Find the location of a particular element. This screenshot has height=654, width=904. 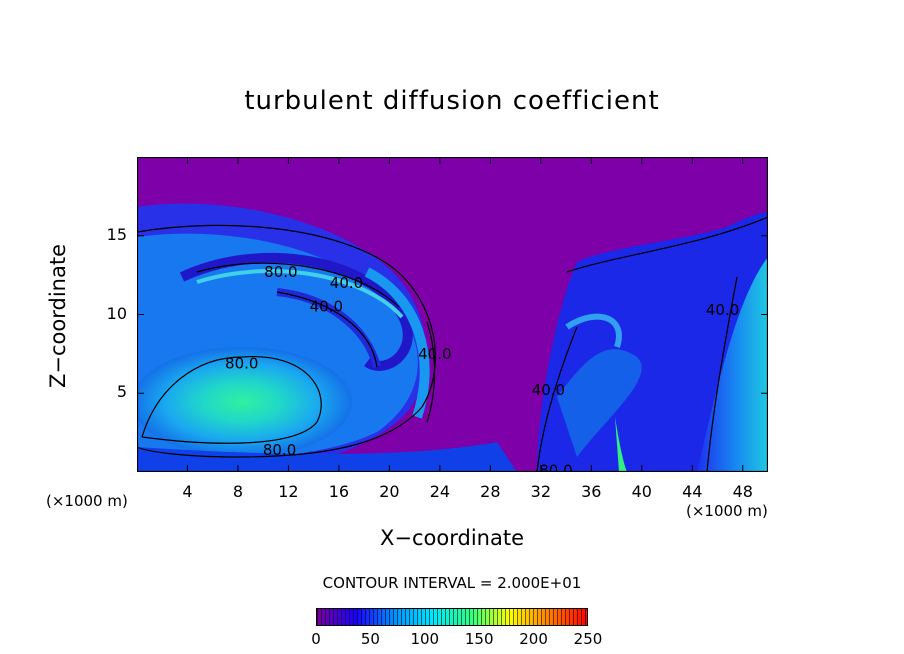

x-tick-label-4: 20 is located at coordinates (389, 491).